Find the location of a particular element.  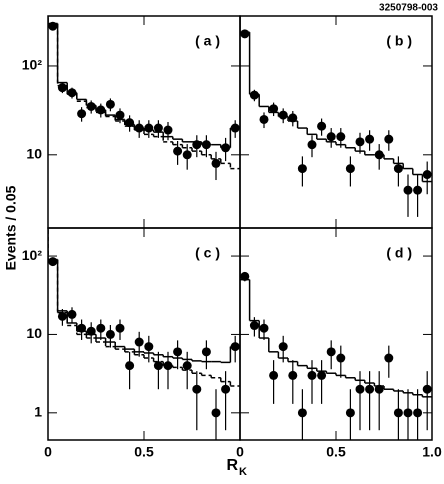

panel-label: ( b ) is located at coordinates (399, 41).